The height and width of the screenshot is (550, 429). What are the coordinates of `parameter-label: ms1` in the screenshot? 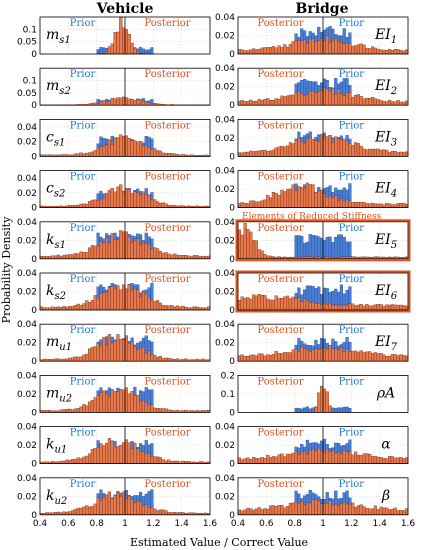 It's located at (58, 36).